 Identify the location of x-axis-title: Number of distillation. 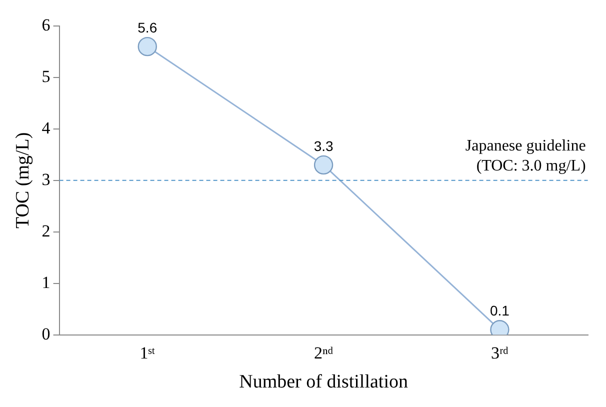
(323, 382).